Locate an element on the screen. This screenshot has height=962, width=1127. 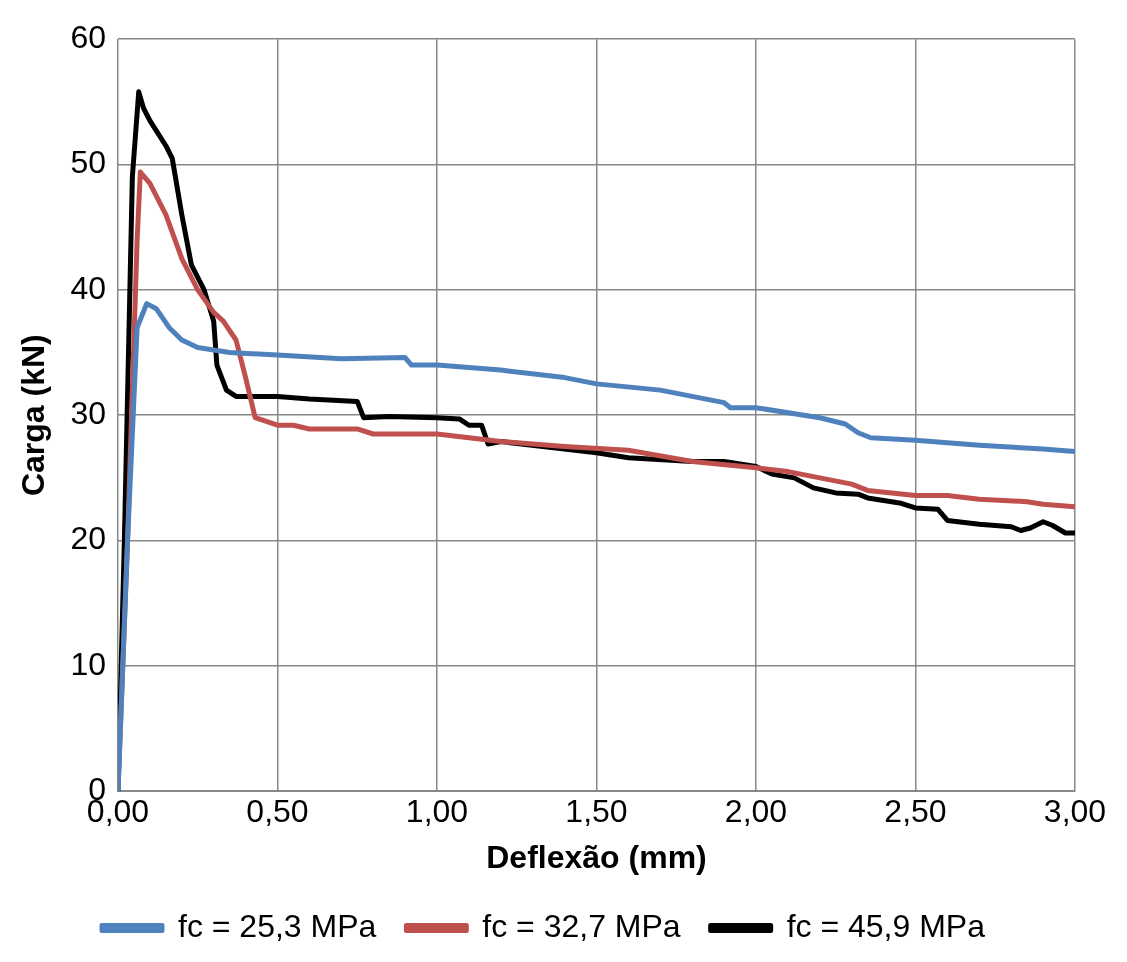
y-tick-label: 30 is located at coordinates (88, 413).